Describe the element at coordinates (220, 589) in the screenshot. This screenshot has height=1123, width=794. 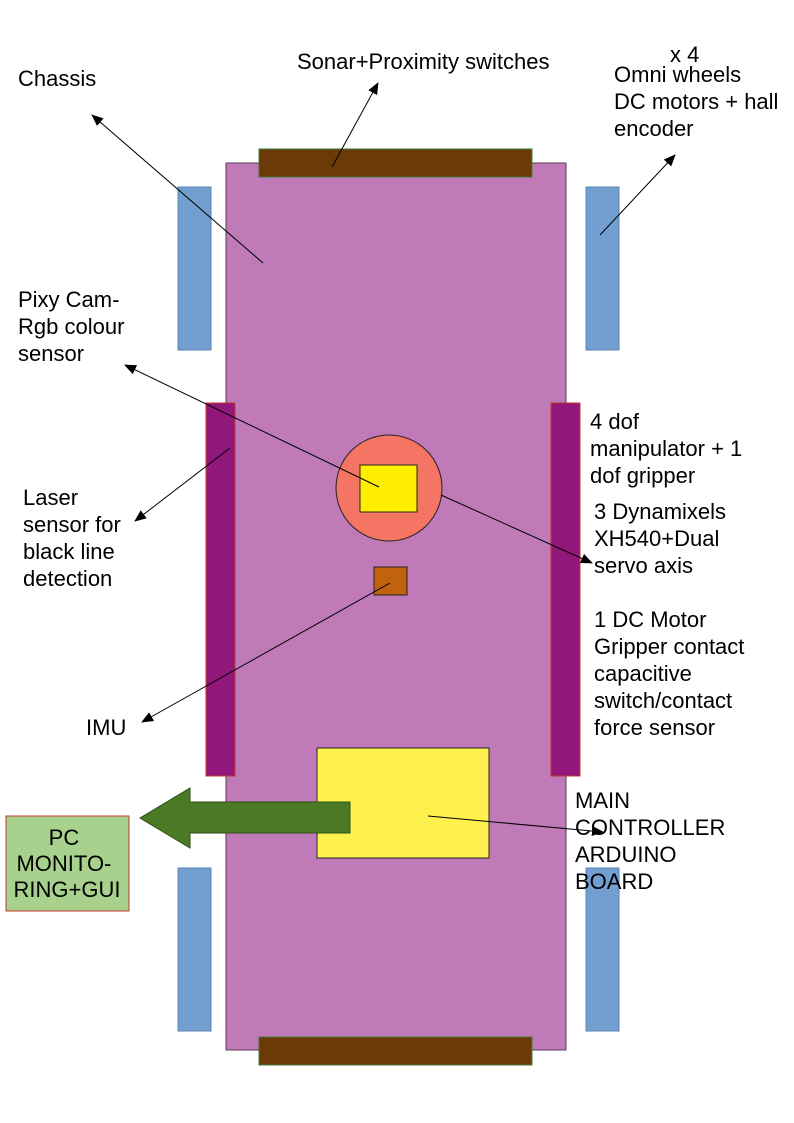
I see `rail-left` at that location.